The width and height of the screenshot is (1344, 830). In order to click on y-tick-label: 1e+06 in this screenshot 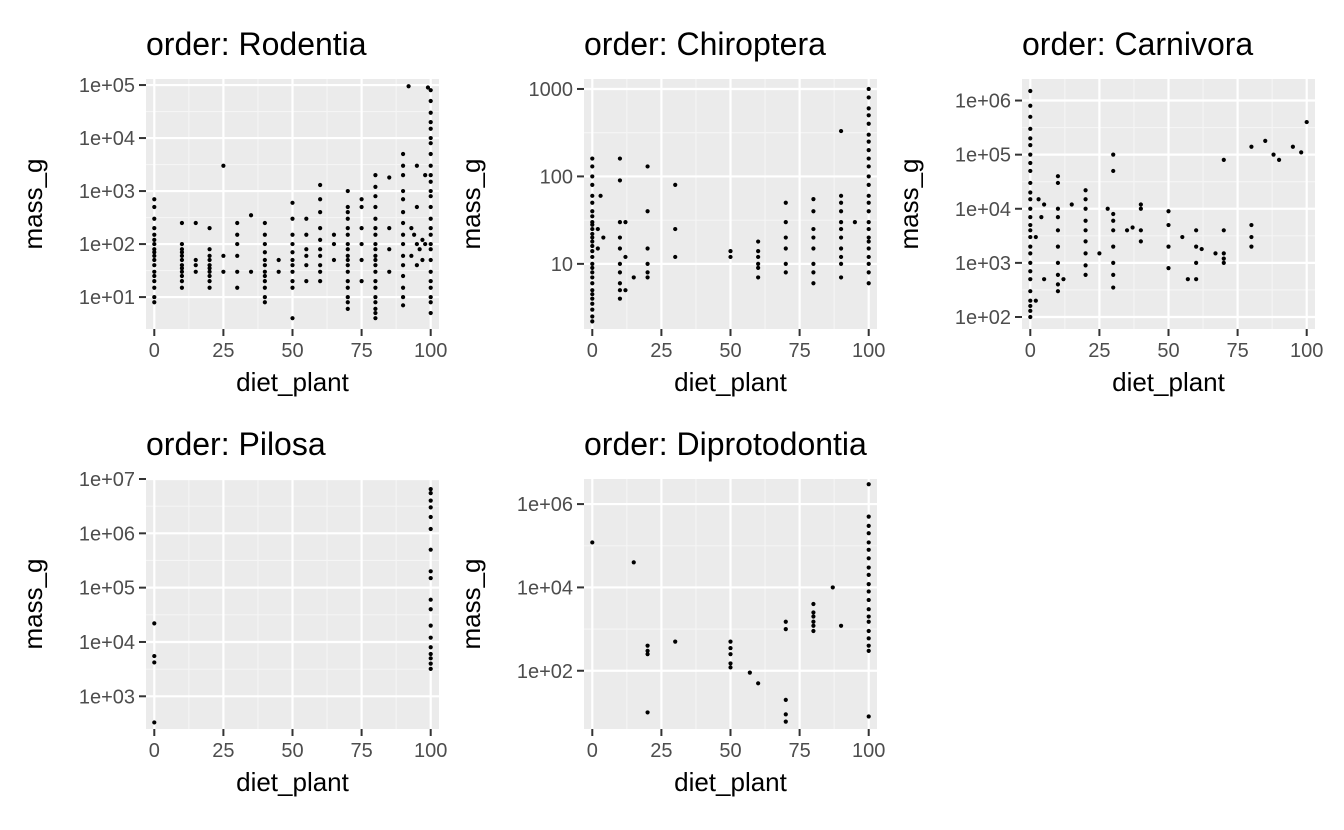, I will do `click(545, 505)`.